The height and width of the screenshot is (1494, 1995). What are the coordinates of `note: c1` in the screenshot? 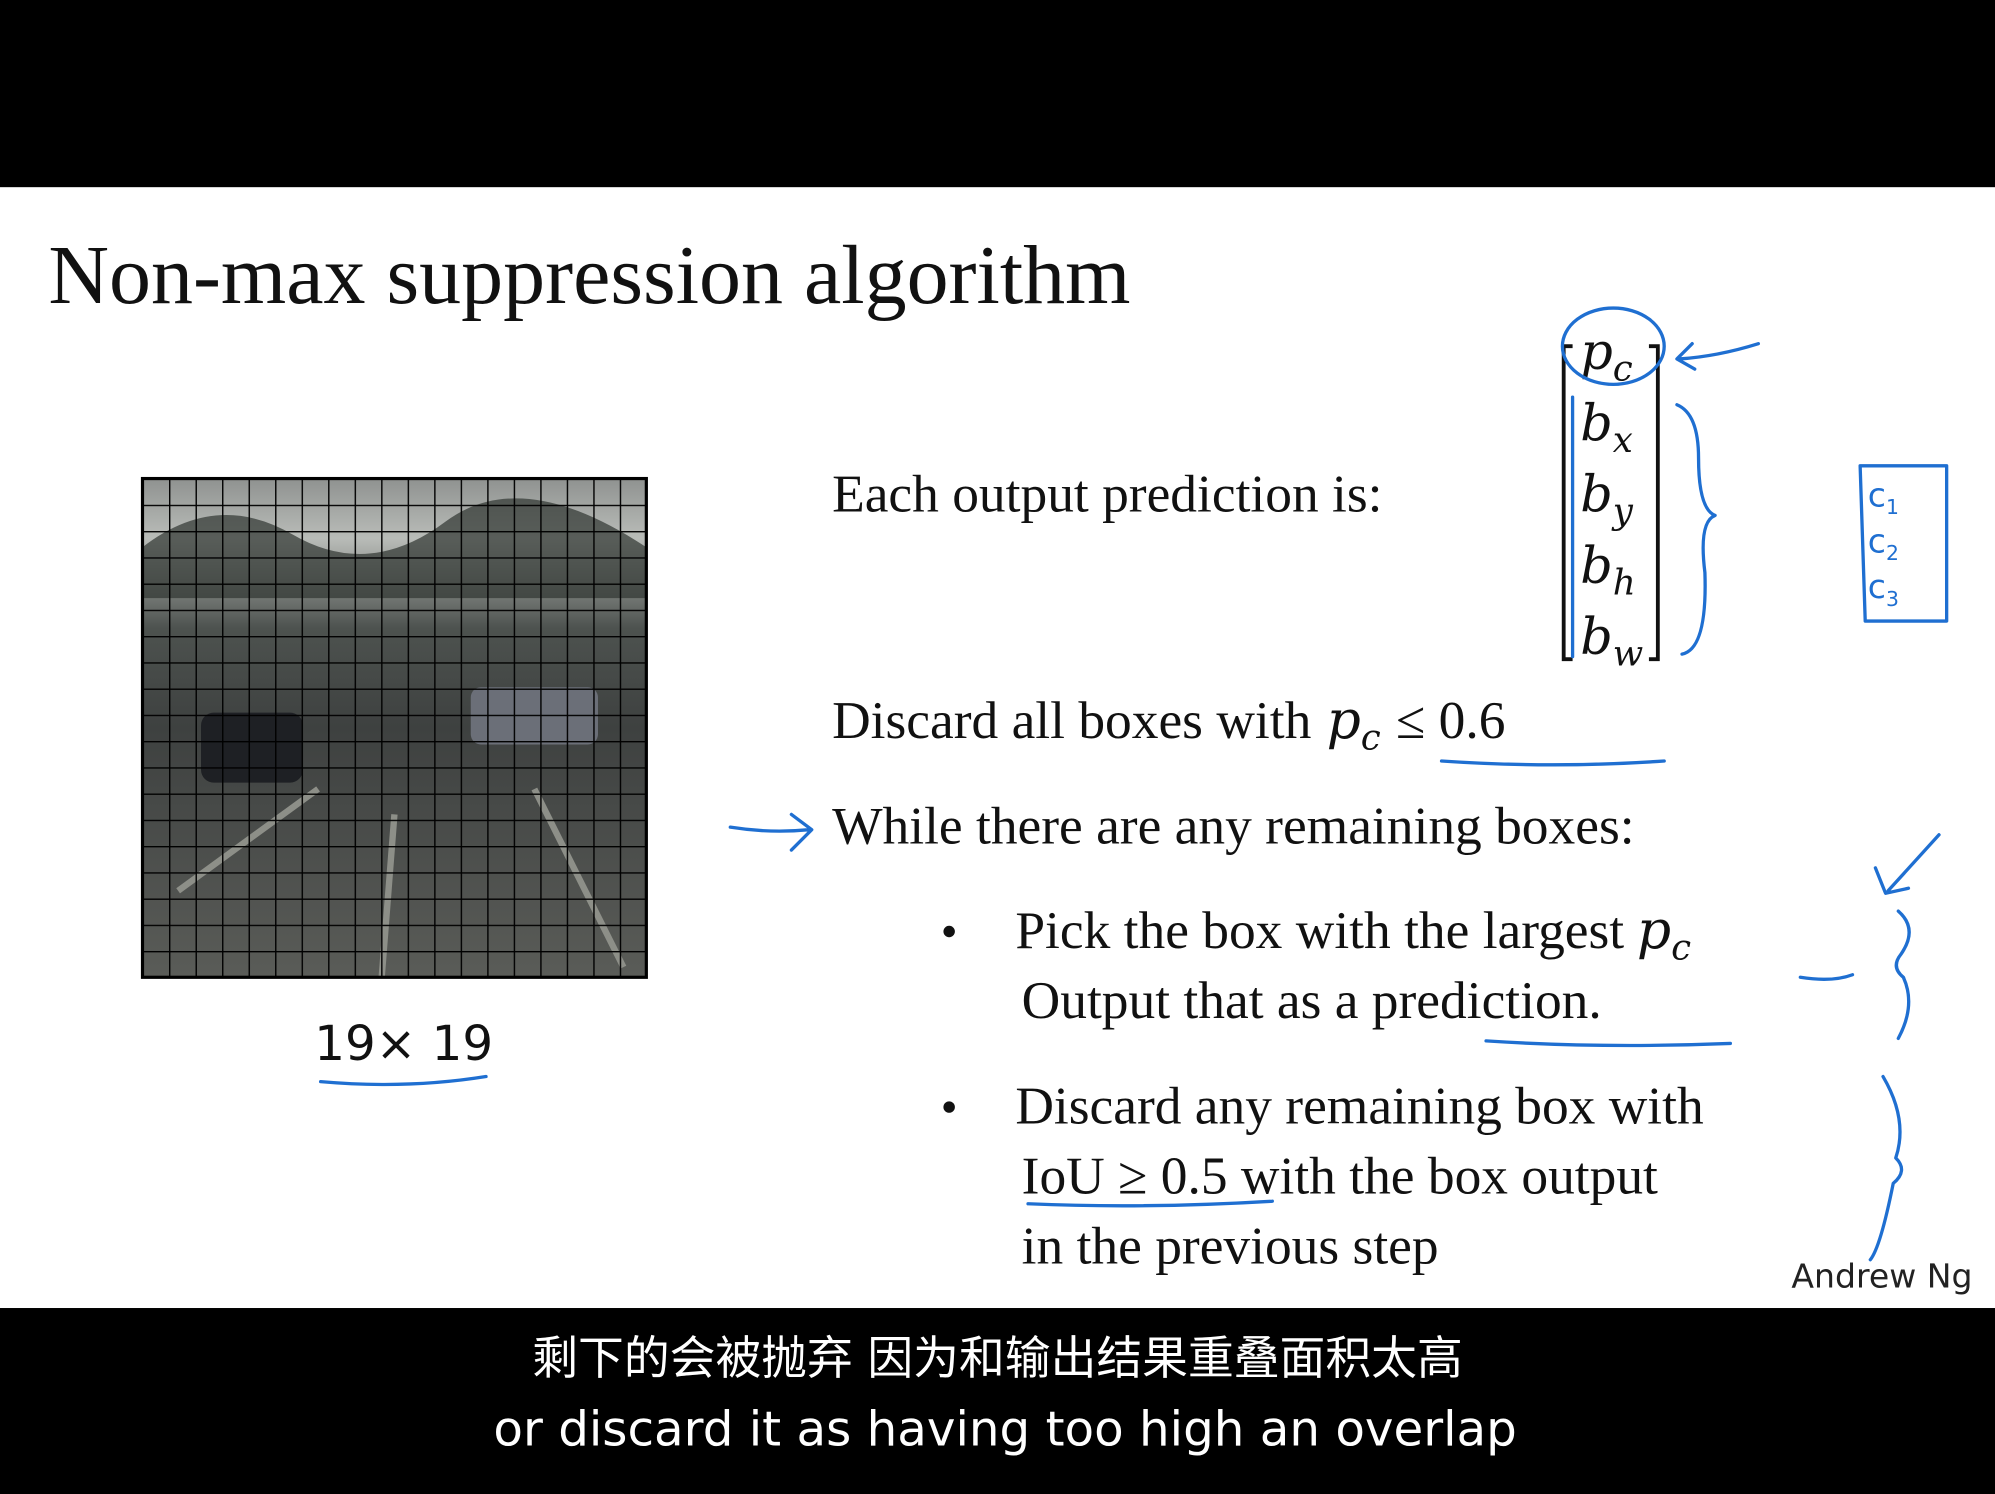 It's located at (1883, 498).